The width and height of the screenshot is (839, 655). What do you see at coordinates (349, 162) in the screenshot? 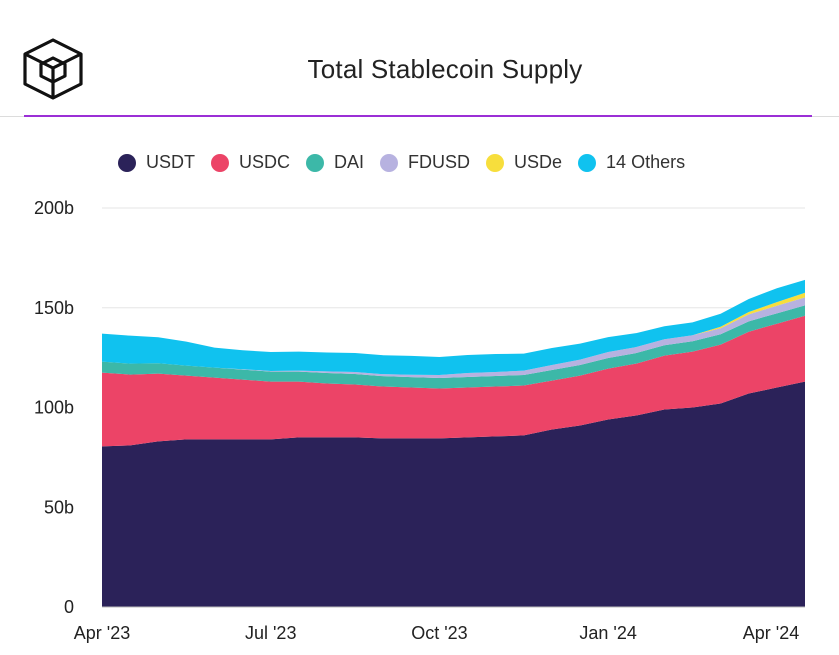
I see `legend-label: DAI` at bounding box center [349, 162].